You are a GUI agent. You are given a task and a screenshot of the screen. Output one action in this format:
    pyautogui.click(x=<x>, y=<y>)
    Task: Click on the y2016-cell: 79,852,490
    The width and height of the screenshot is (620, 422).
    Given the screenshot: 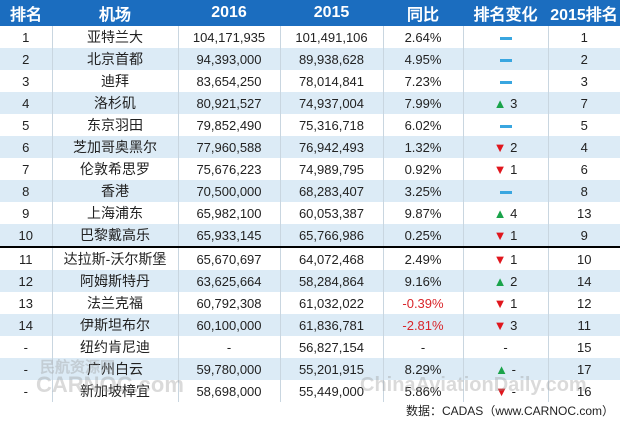 What is the action you would take?
    pyautogui.click(x=228, y=125)
    